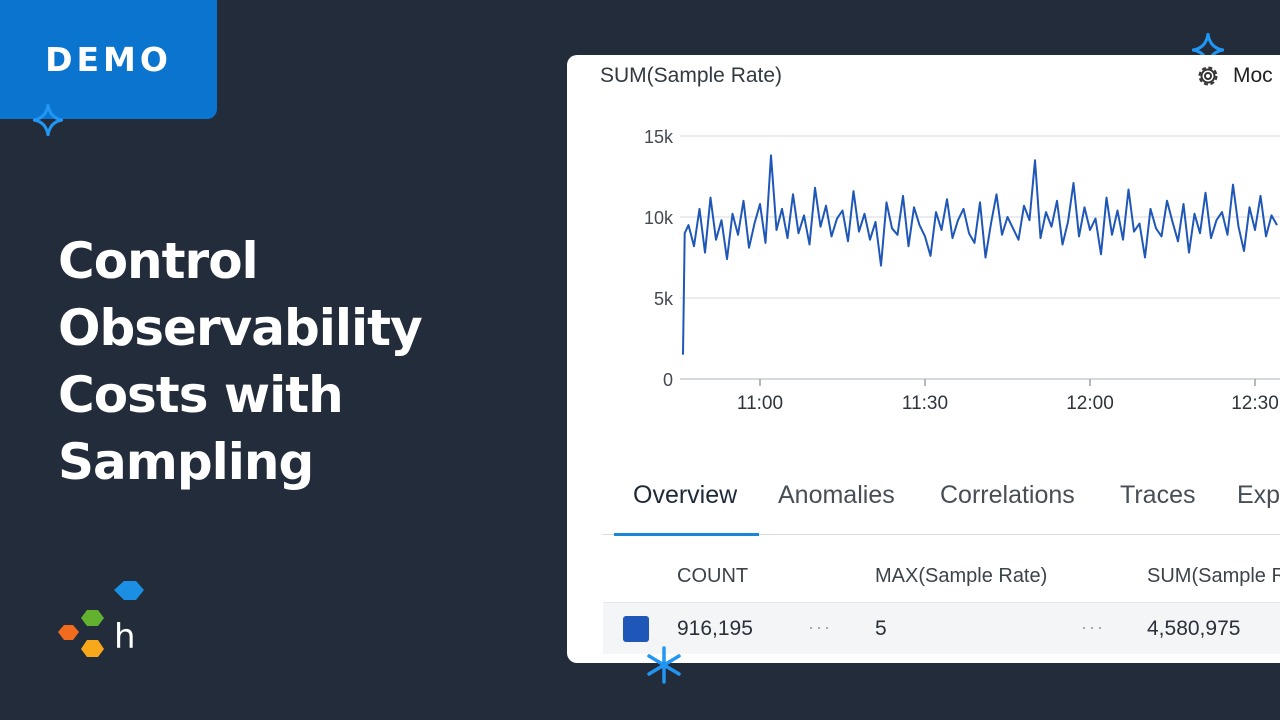 Image resolution: width=1280 pixels, height=720 pixels. What do you see at coordinates (48, 120) in the screenshot?
I see `sparkle-icon` at bounding box center [48, 120].